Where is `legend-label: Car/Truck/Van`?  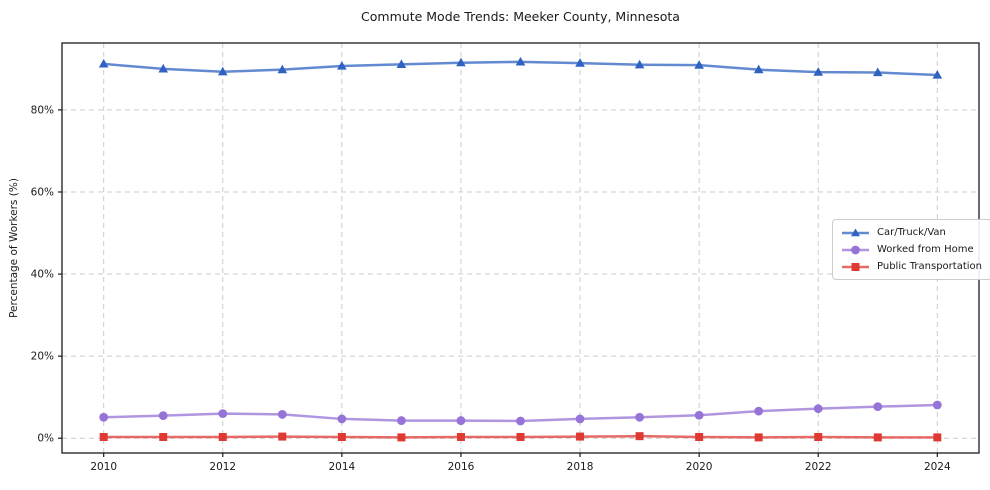 legend-label: Car/Truck/Van is located at coordinates (911, 232).